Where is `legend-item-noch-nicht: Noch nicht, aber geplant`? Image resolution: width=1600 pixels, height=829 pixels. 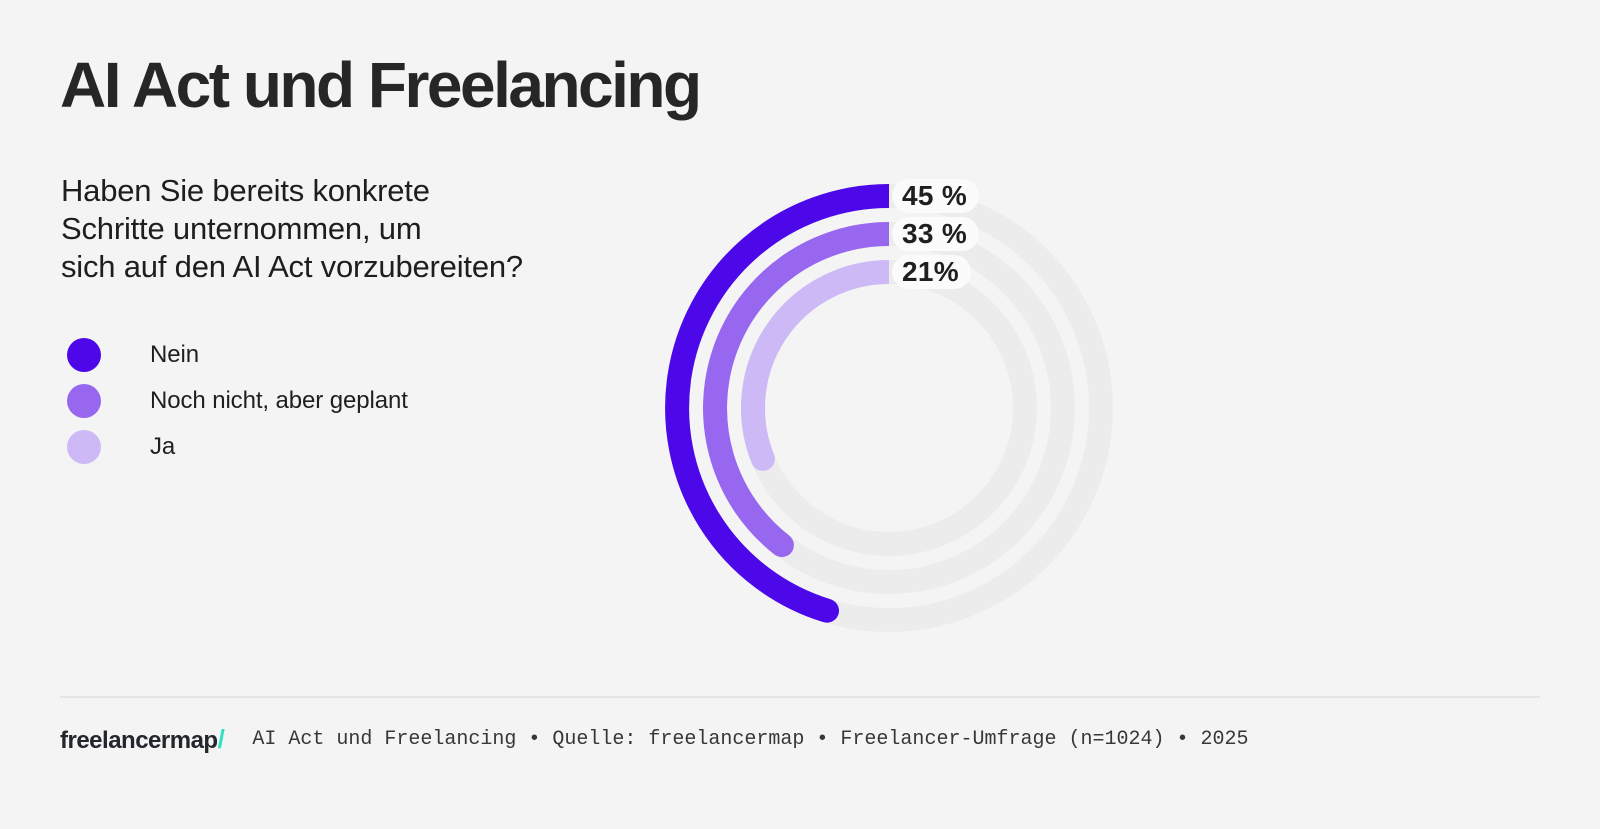 legend-item-noch-nicht: Noch nicht, aber geplant is located at coordinates (237, 401).